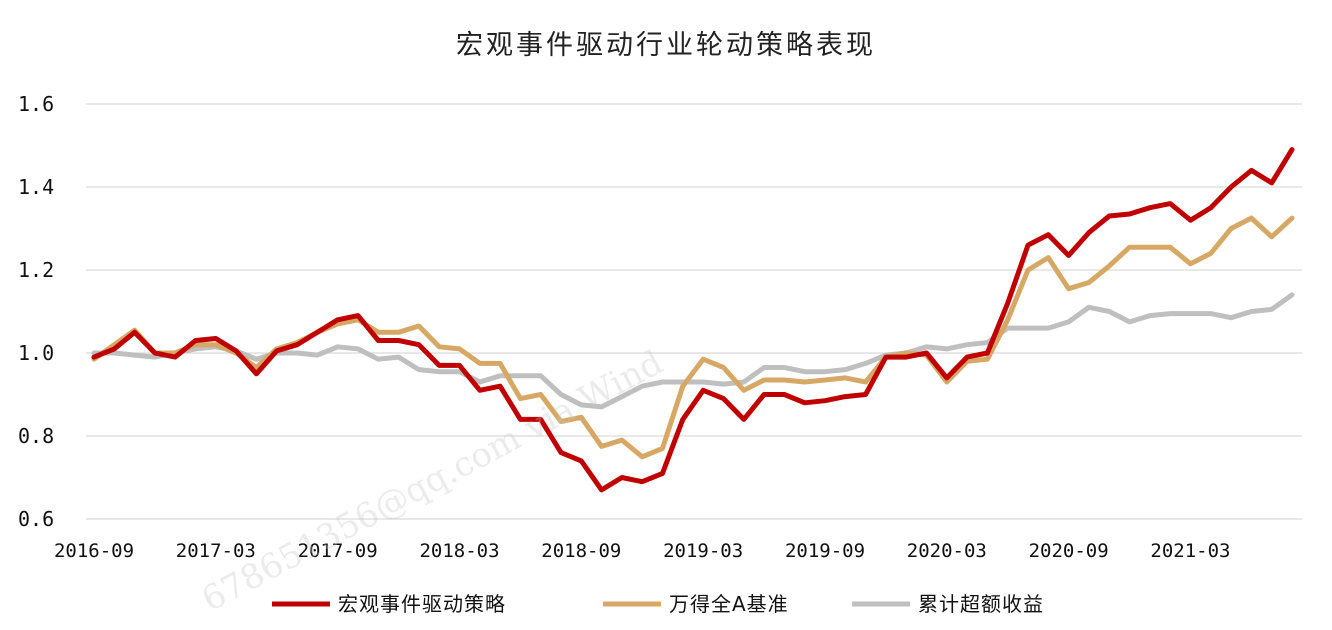 The width and height of the screenshot is (1332, 630). Describe the element at coordinates (666, 45) in the screenshot. I see `chart-title: 宏观事件驱动行业轮动策略表现` at that location.